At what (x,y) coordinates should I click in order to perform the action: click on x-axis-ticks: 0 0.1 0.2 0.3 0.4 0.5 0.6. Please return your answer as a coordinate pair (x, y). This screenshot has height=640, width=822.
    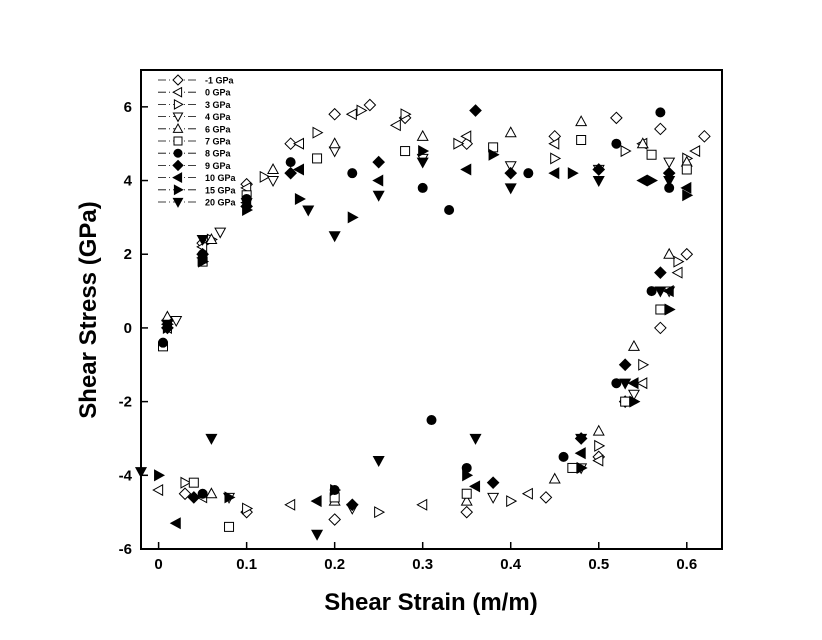
    Looking at the image, I should click on (425, 557).